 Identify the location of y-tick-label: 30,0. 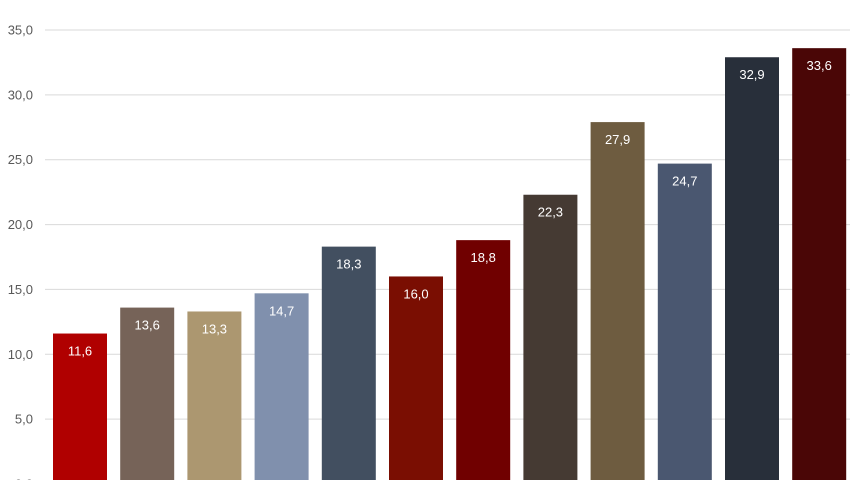
(20, 94).